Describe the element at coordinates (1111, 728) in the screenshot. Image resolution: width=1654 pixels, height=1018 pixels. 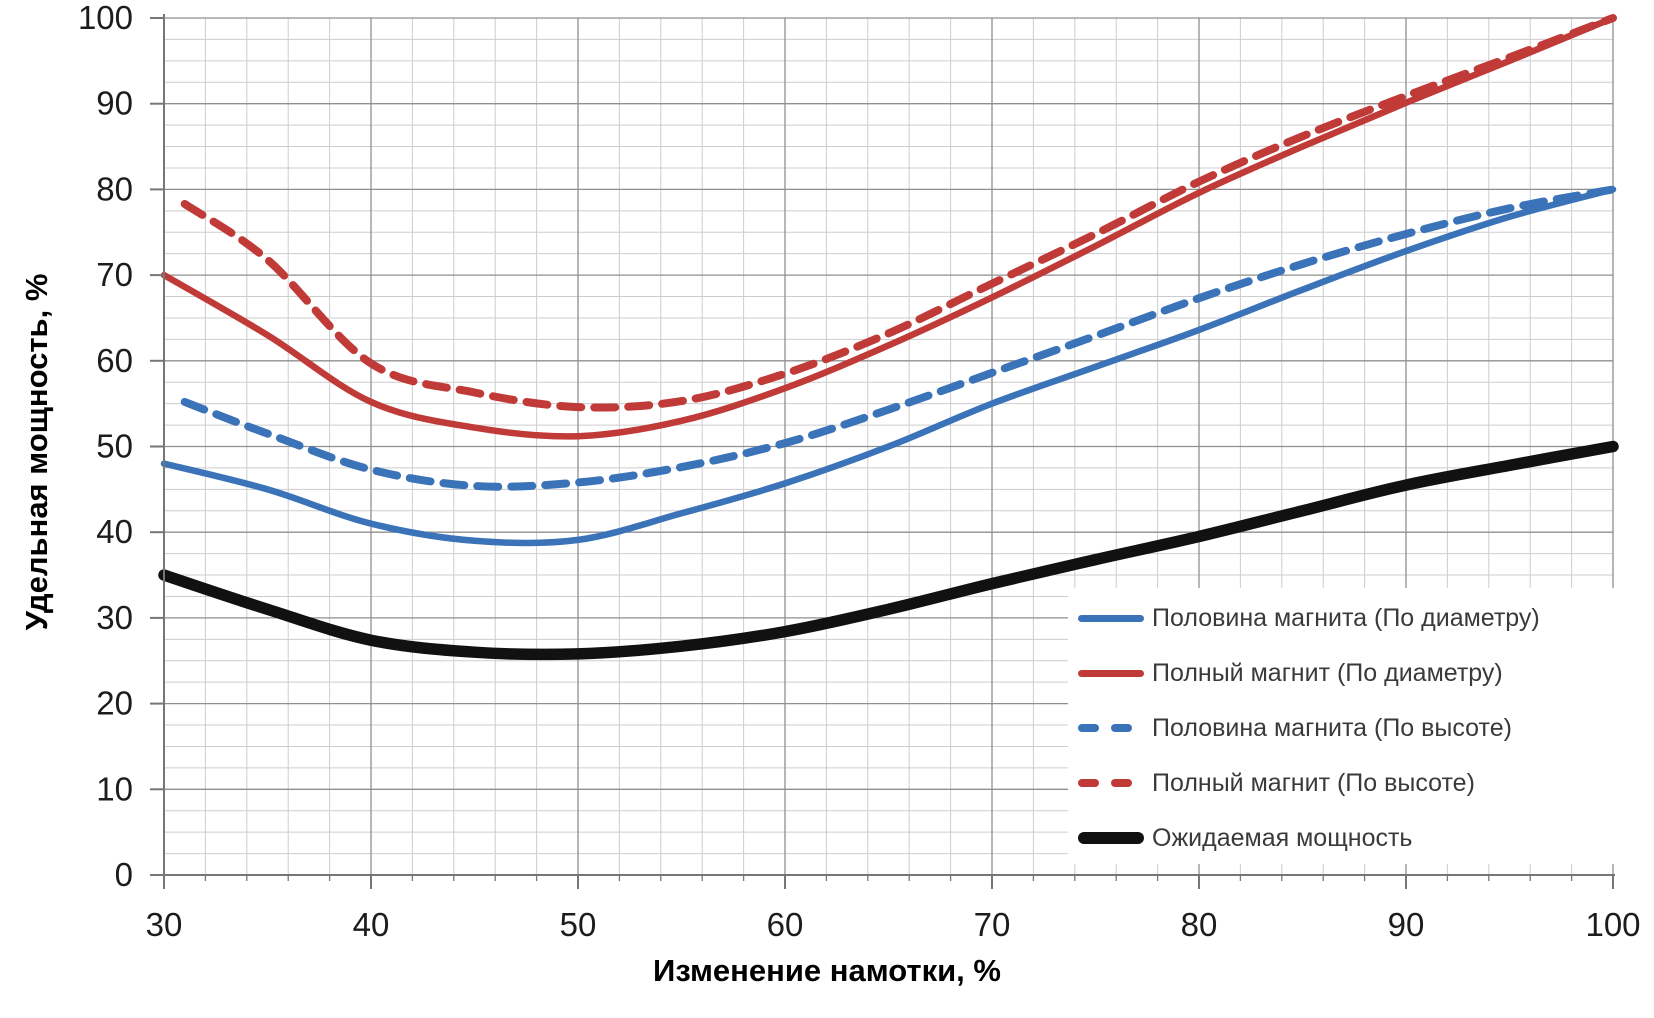
I see `legend-swatch-blue-dashed` at that location.